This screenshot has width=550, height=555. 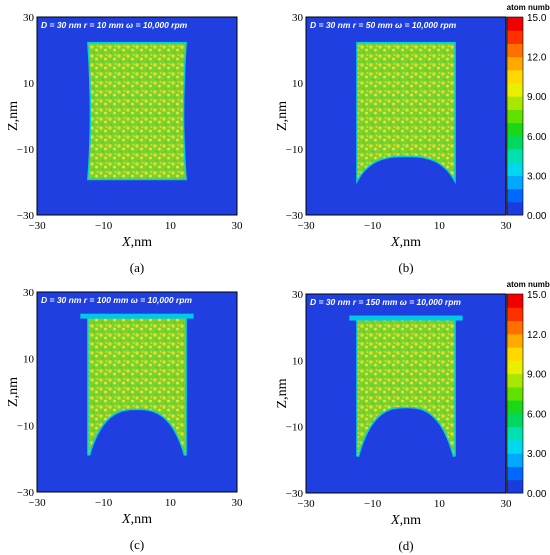 What do you see at coordinates (137, 267) in the screenshot?
I see `panel-label: (a)` at bounding box center [137, 267].